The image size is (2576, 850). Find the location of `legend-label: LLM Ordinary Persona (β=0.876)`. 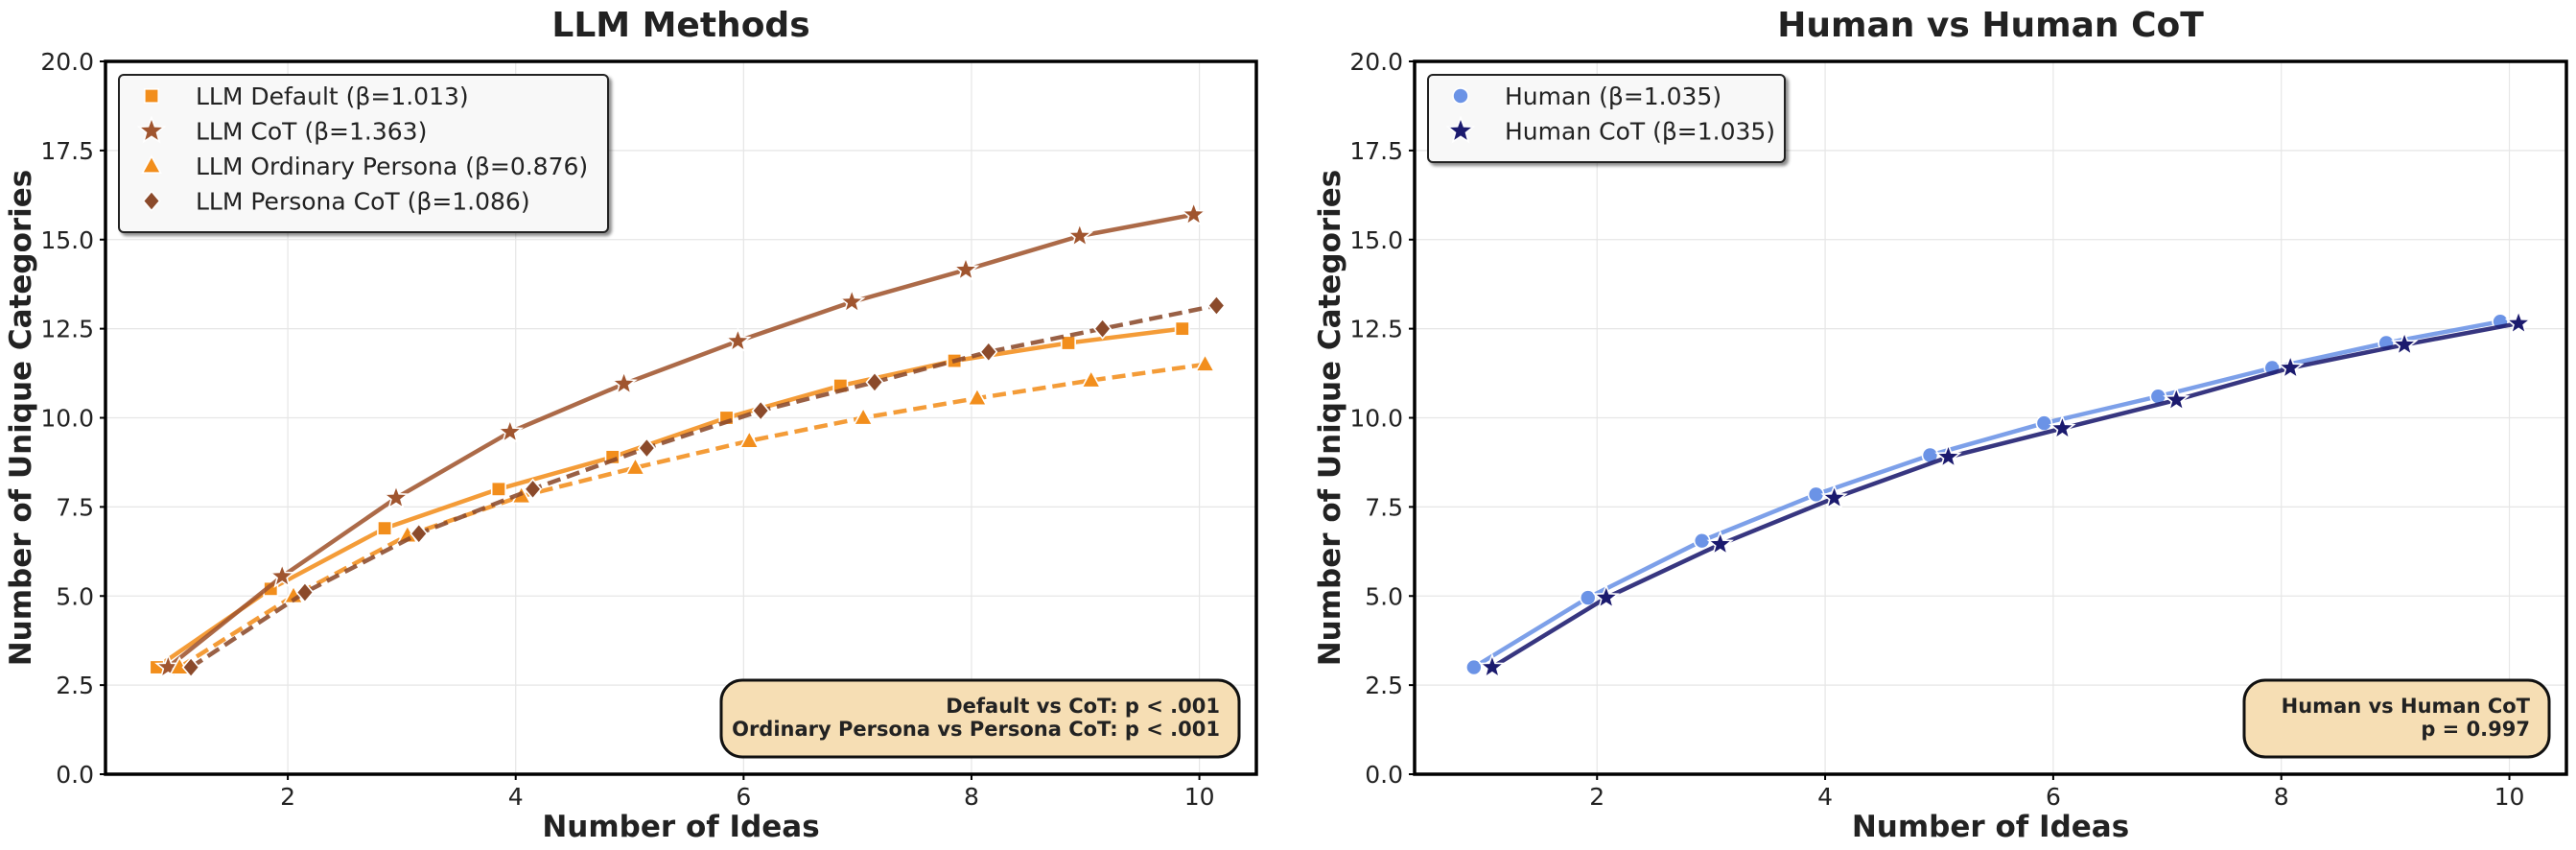

legend-label: LLM Ordinary Persona (β=0.876) is located at coordinates (392, 166).